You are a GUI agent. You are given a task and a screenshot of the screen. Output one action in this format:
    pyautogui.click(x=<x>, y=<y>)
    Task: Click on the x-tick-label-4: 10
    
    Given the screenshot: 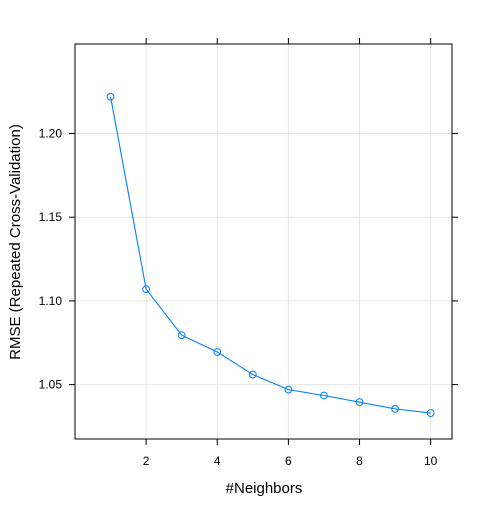 What is the action you would take?
    pyautogui.click(x=431, y=461)
    